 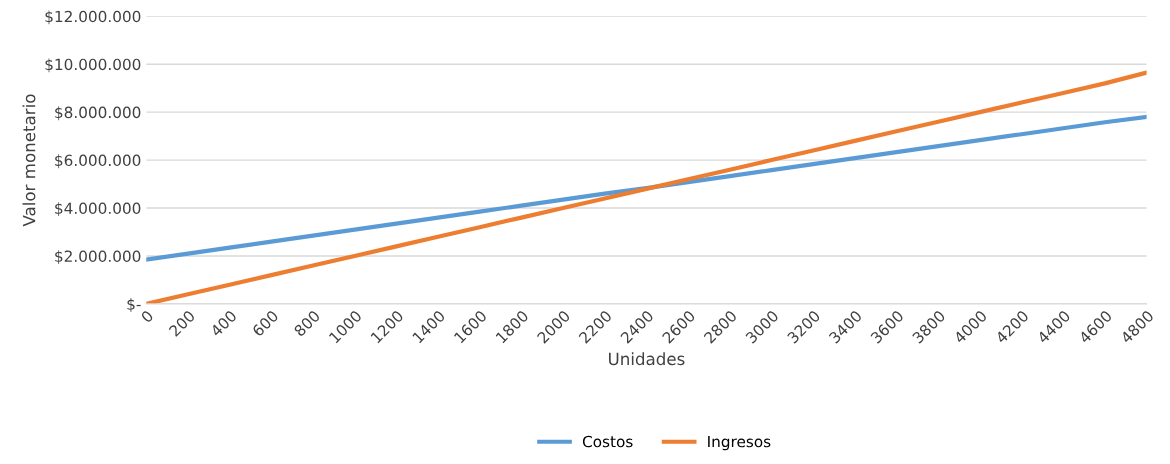 What do you see at coordinates (98, 113) in the screenshot?
I see `y-tick-label: $8.000.000` at bounding box center [98, 113].